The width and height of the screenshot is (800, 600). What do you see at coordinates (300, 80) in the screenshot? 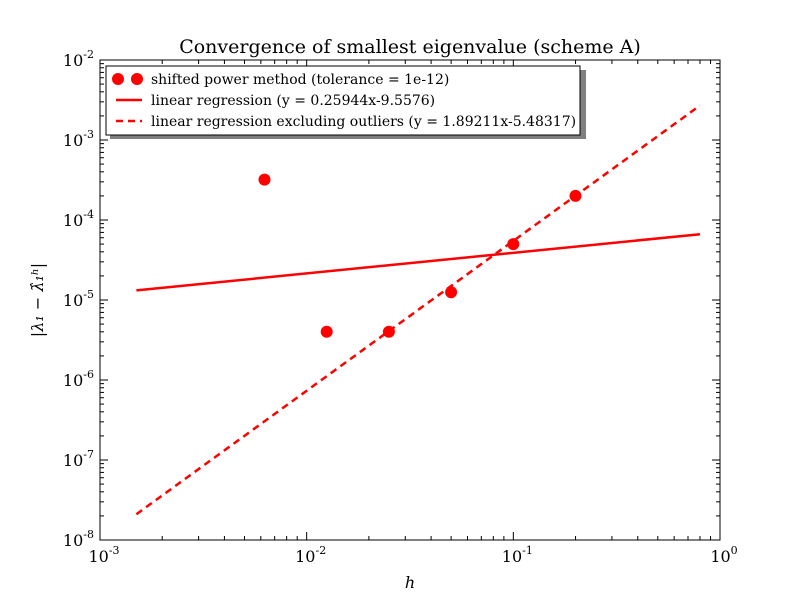
I see `legend-label-0: shifted power method (tolerance = 1e-12)` at bounding box center [300, 80].